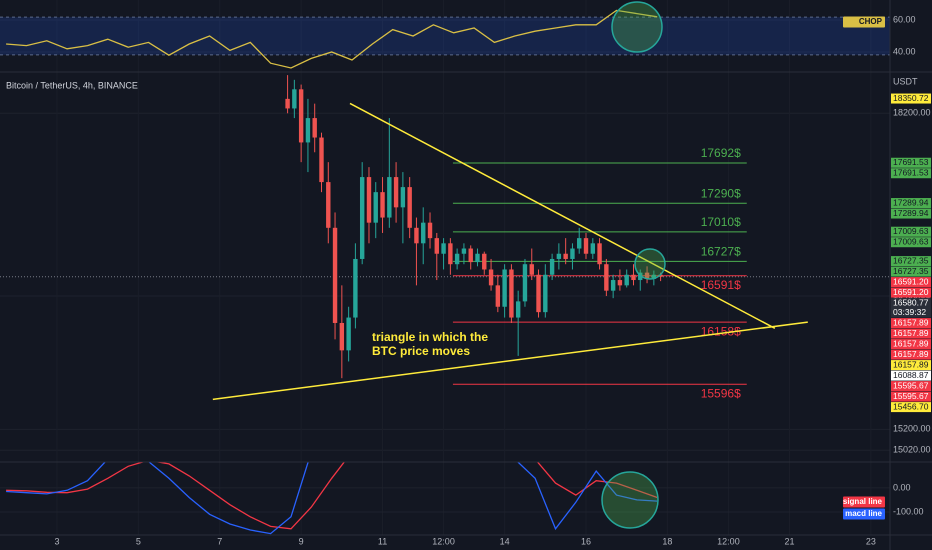 This screenshot has height=550, width=932. I want to click on y-tick-label: 40.00, so click(904, 51).